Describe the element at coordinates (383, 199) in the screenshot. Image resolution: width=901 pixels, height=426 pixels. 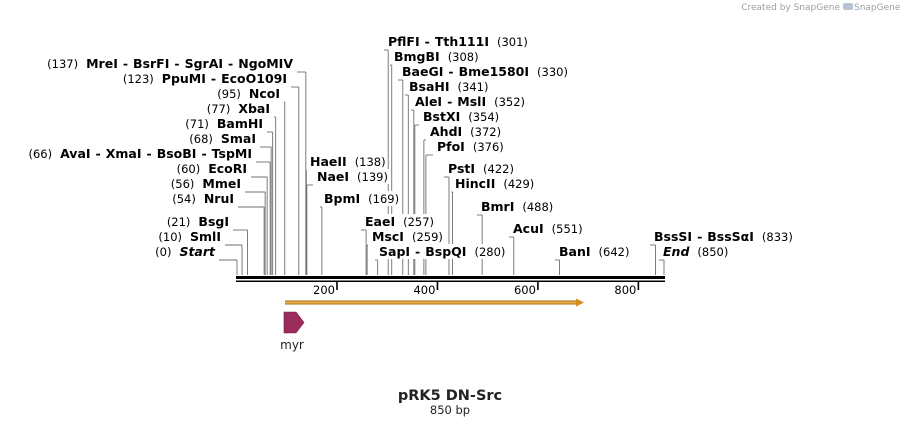
I see `site-position: (169)` at that location.